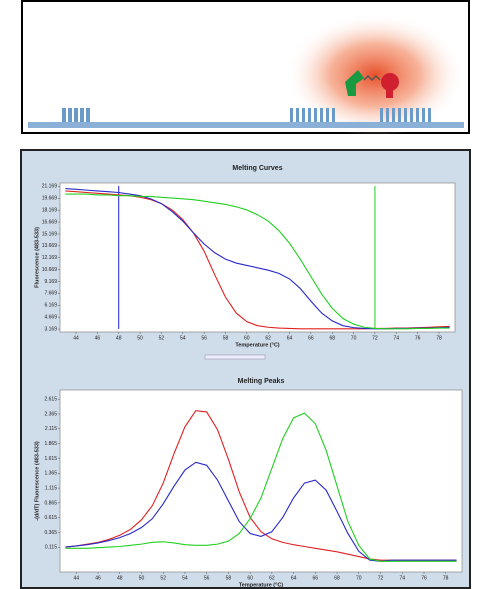 This screenshot has width=479, height=589. What do you see at coordinates (51, 429) in the screenshot?
I see `y-tick-label: 2.115` at bounding box center [51, 429].